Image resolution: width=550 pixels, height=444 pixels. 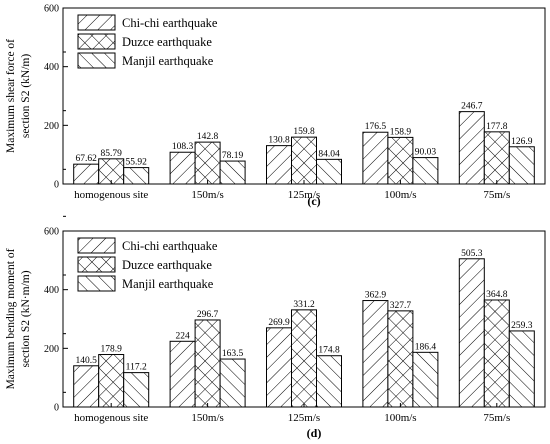 I want to click on bar-value-label: 224, so click(x=182, y=336).